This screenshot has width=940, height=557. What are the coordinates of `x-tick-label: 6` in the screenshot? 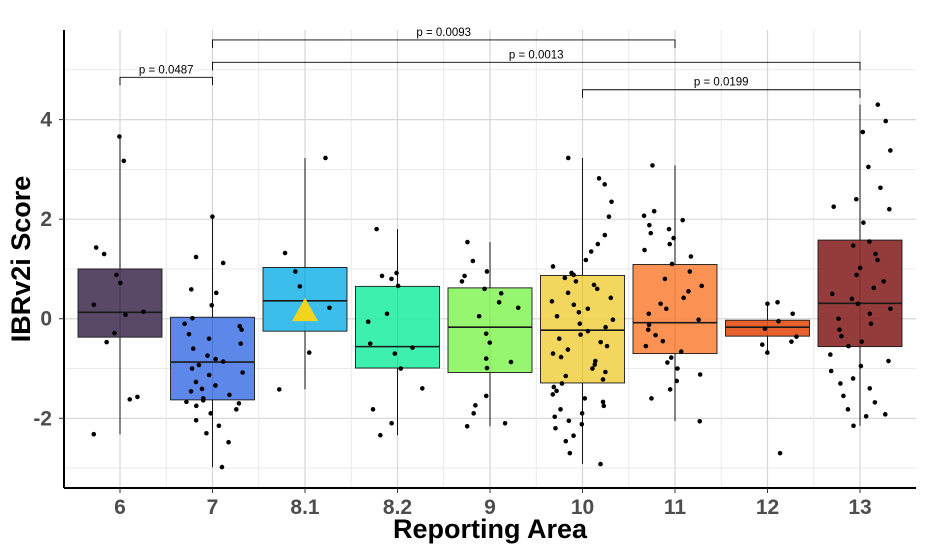 It's located at (120, 507).